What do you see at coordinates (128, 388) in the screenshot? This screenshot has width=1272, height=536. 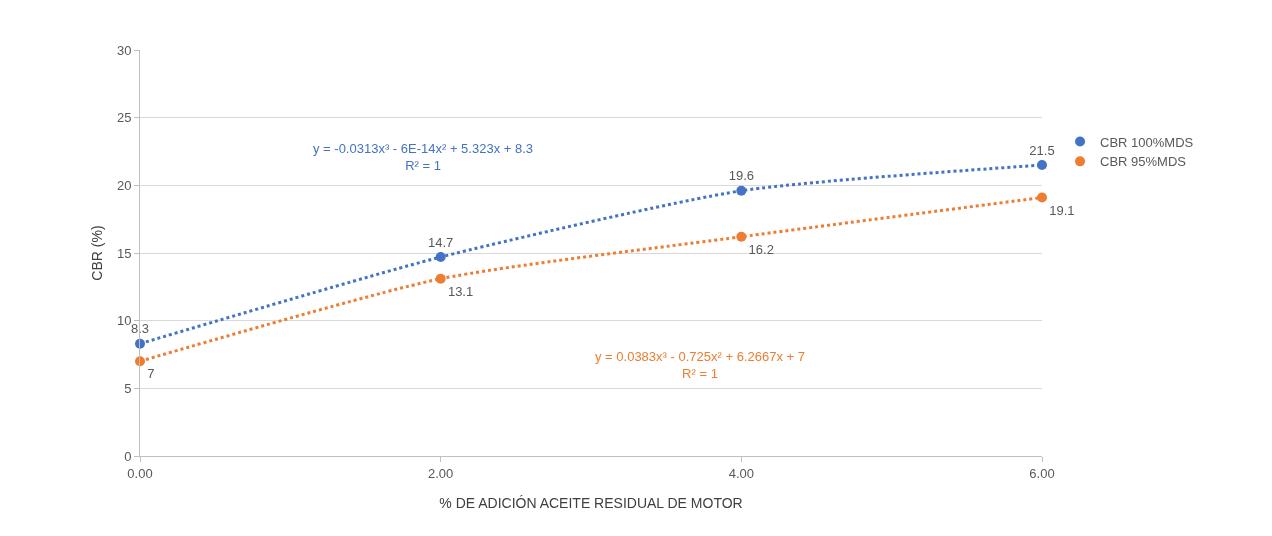 I see `y-tick-label: 5` at bounding box center [128, 388].